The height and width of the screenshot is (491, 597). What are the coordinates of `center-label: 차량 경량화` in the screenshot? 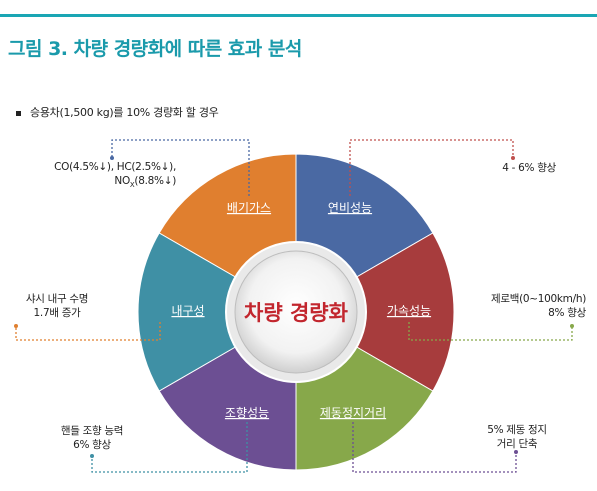 It's located at (296, 313).